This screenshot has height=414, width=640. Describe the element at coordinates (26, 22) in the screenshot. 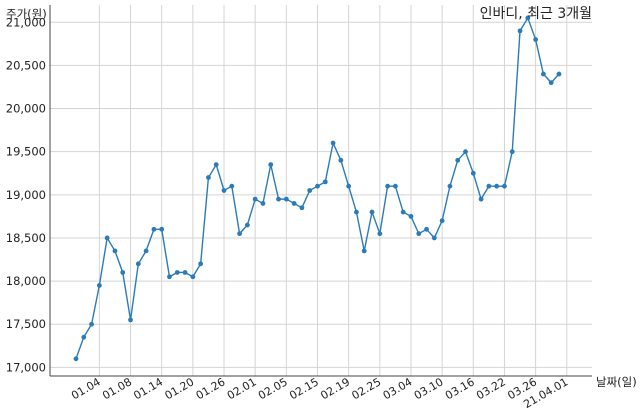

I see `y-tick-label: 21,000` at that location.